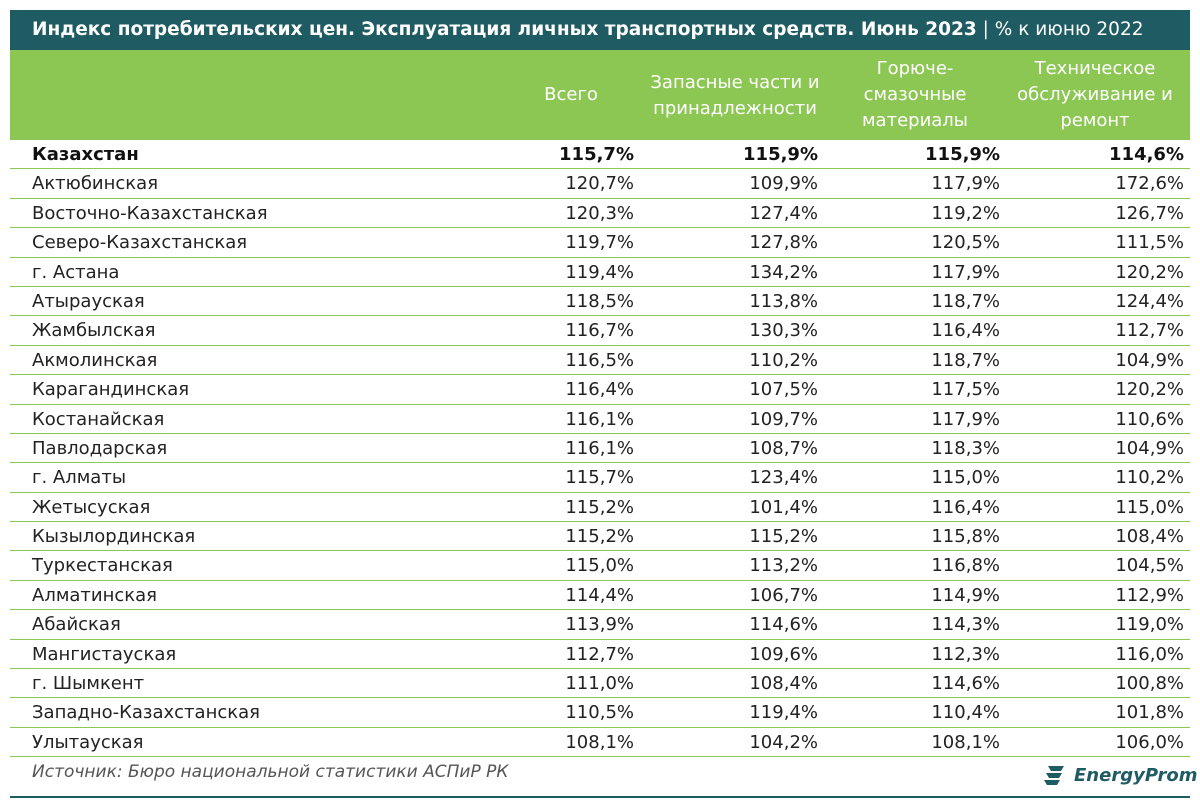  I want to click on value-spare-parts: 113,8%, so click(783, 301).